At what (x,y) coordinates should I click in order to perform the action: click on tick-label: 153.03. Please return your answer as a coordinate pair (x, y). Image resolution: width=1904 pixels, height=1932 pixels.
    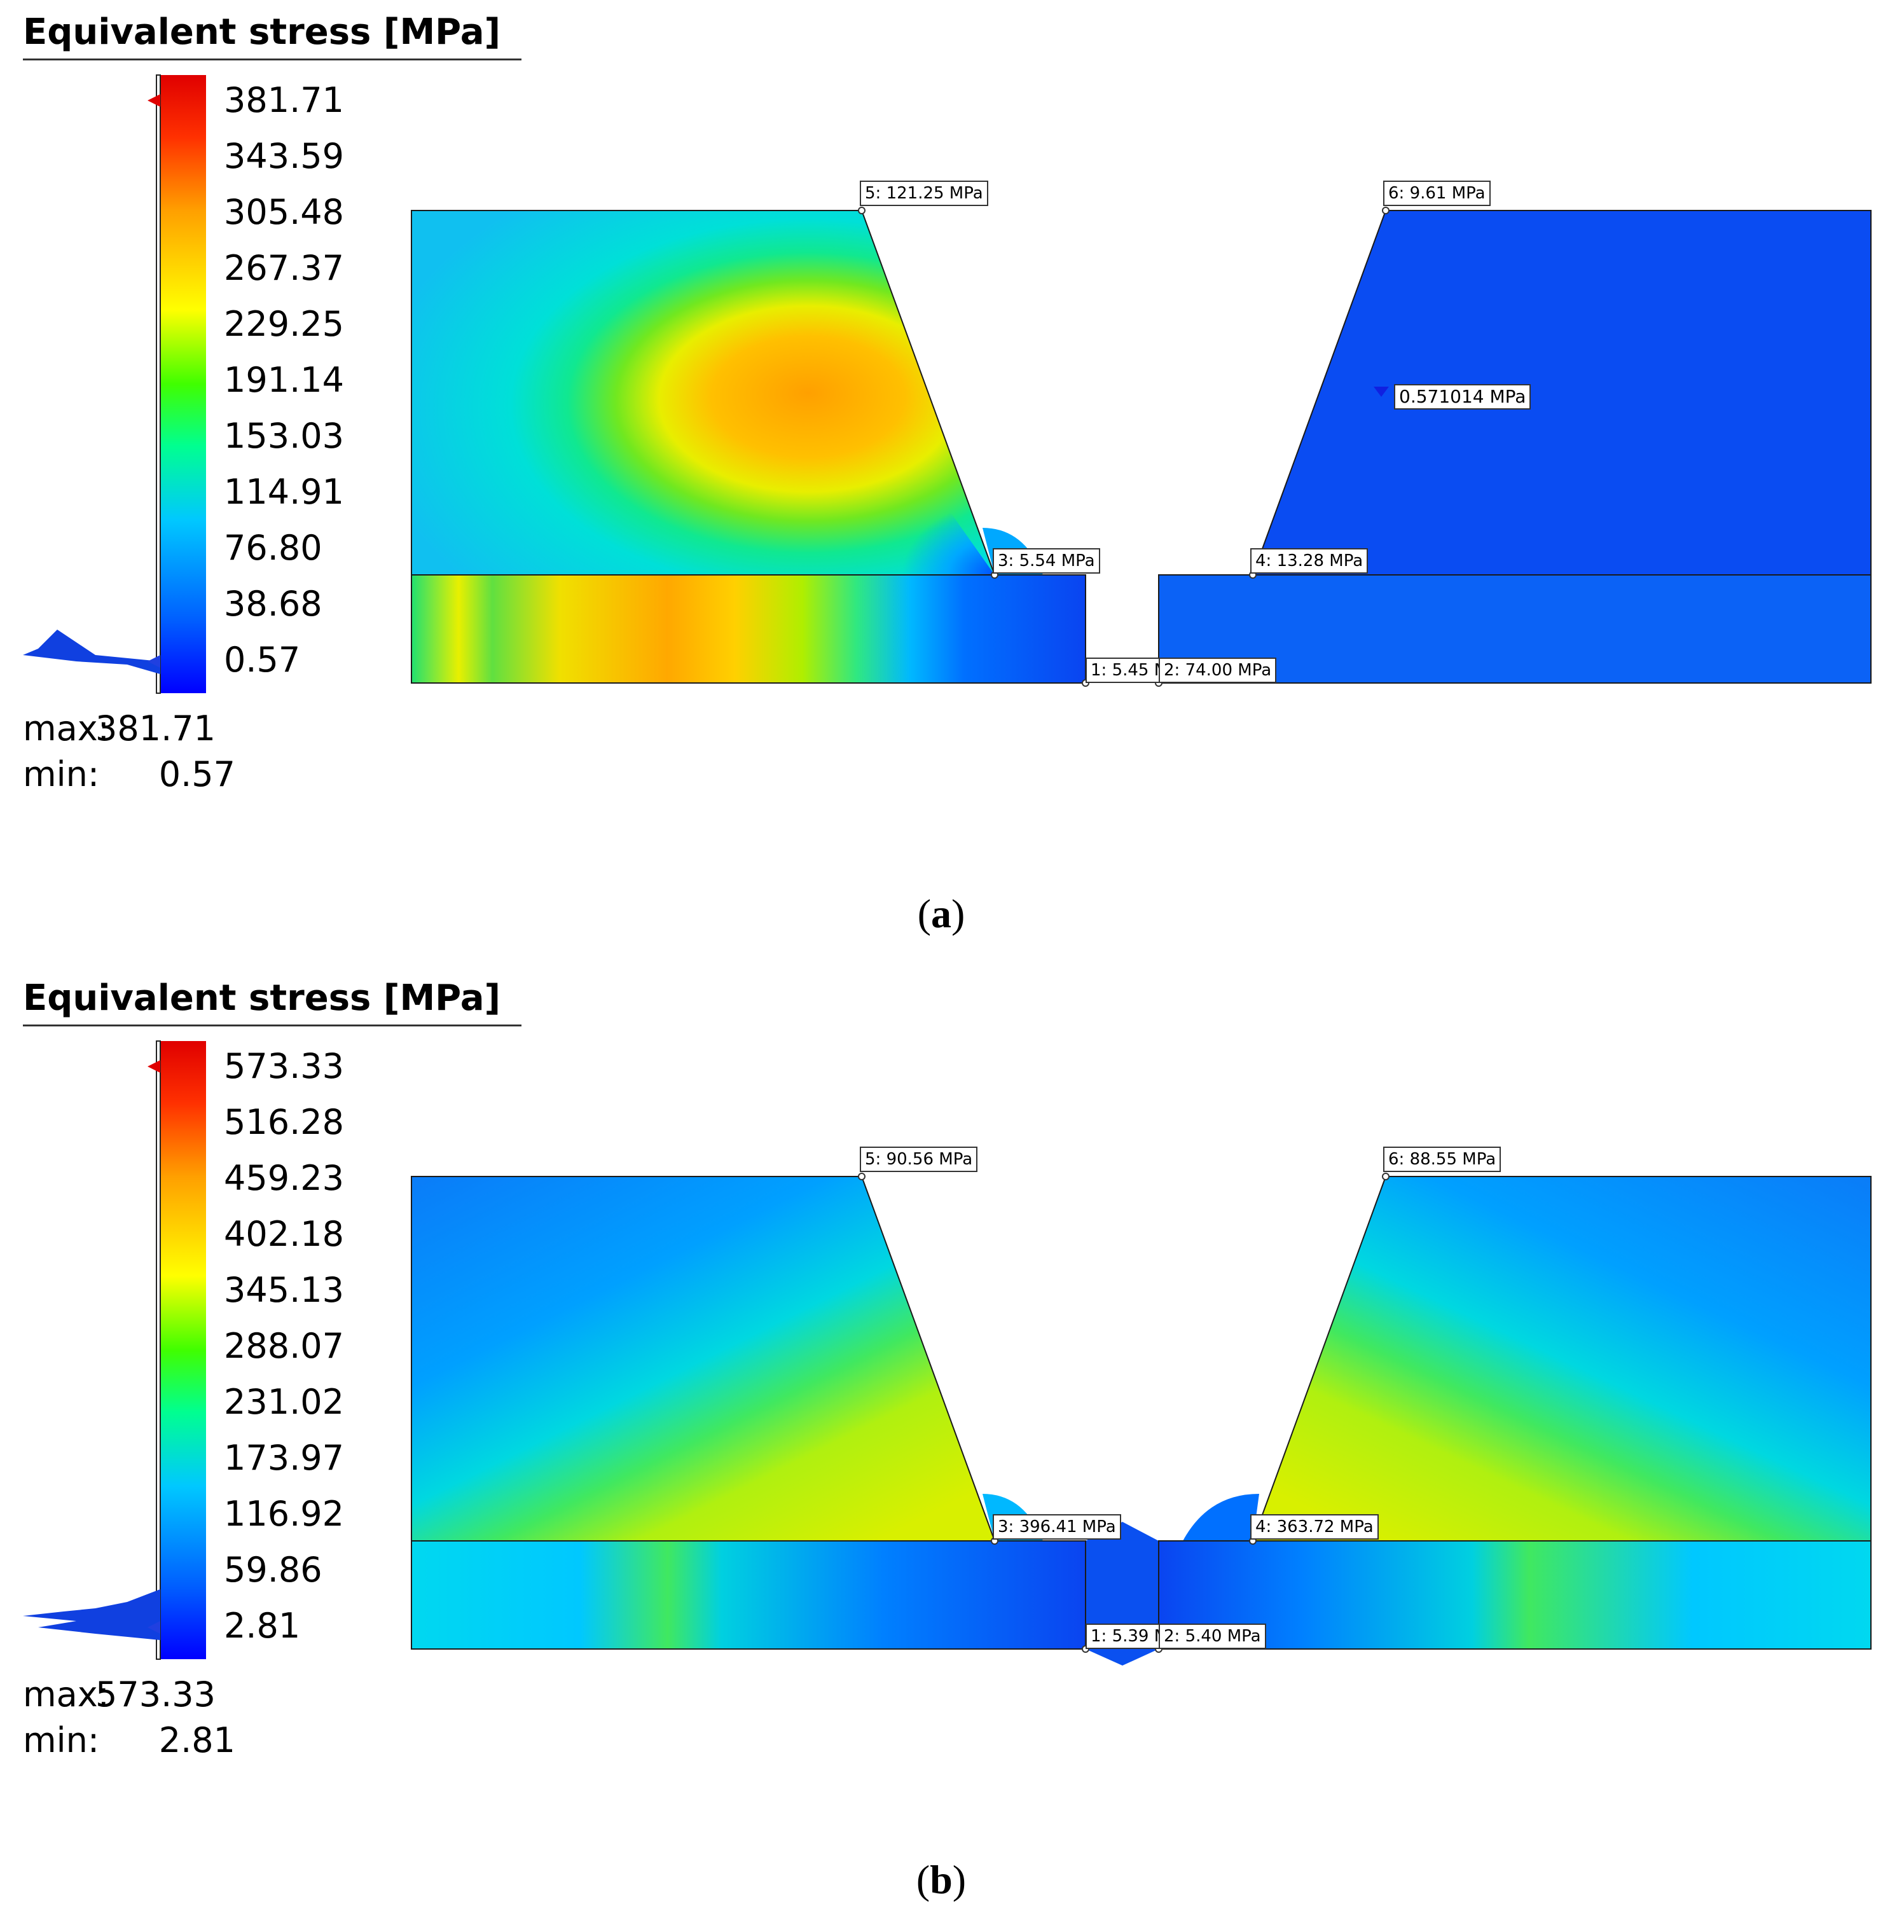
    Looking at the image, I should click on (284, 436).